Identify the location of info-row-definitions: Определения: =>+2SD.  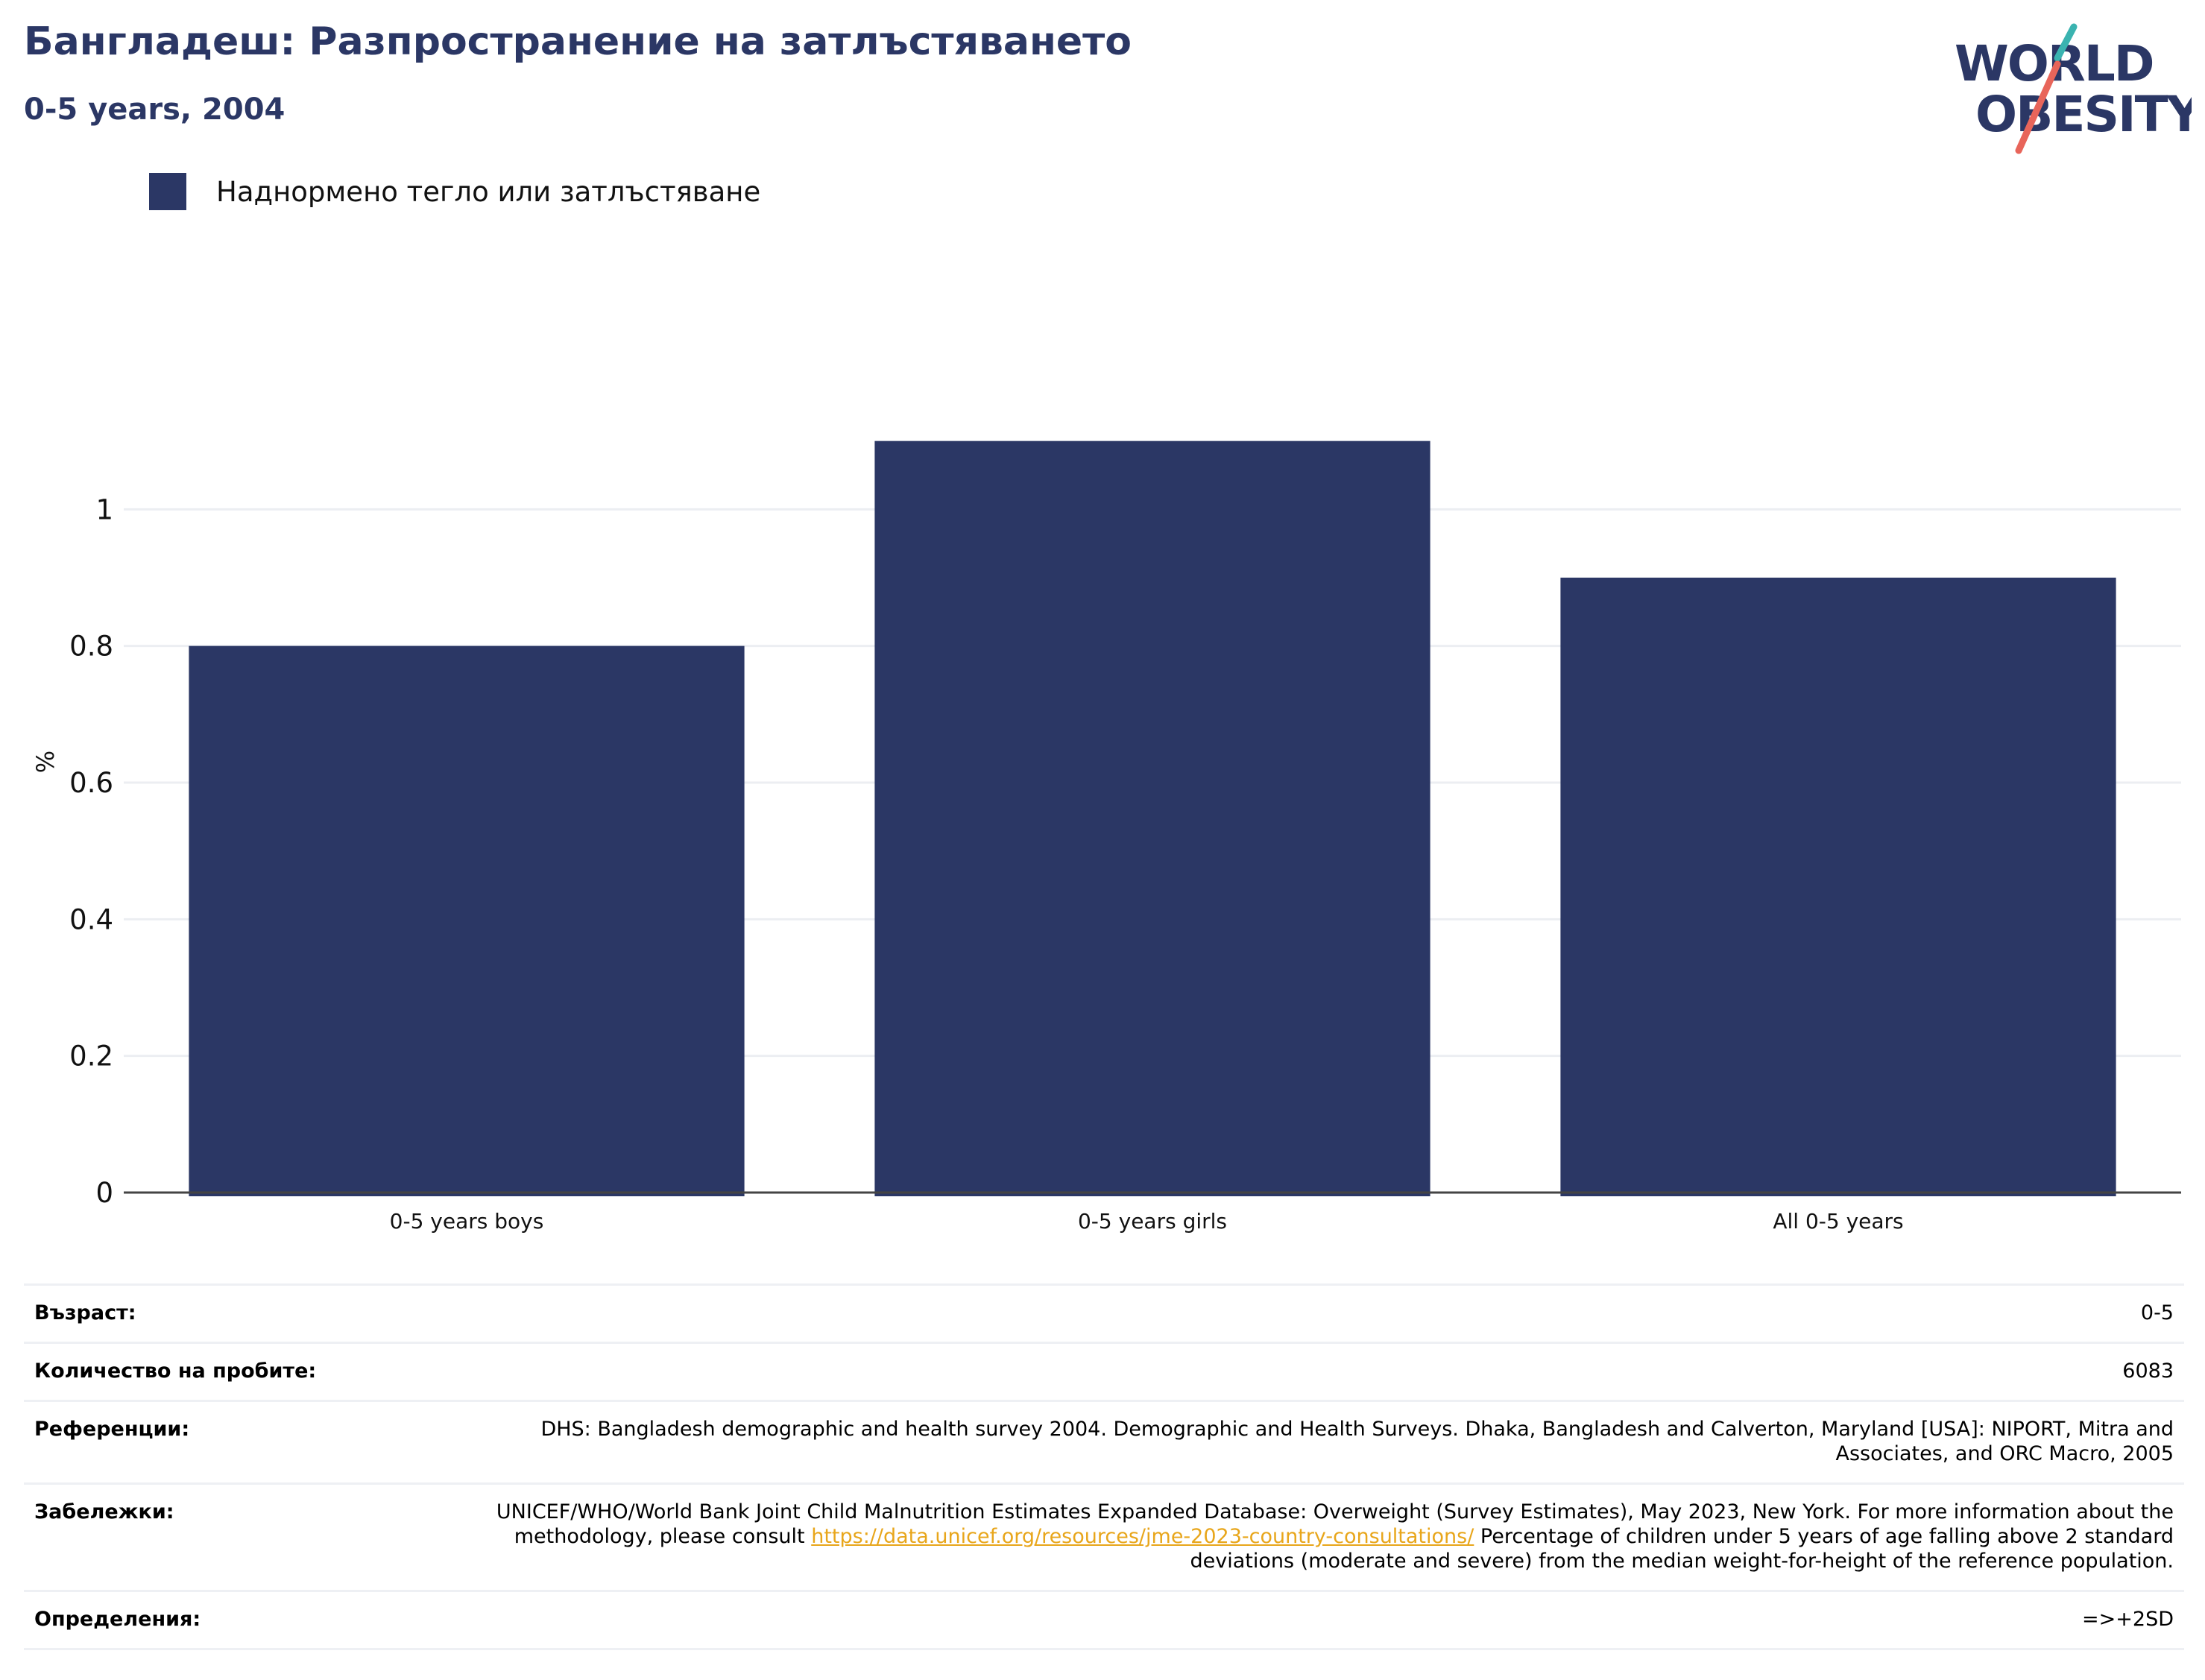
(1104, 1620).